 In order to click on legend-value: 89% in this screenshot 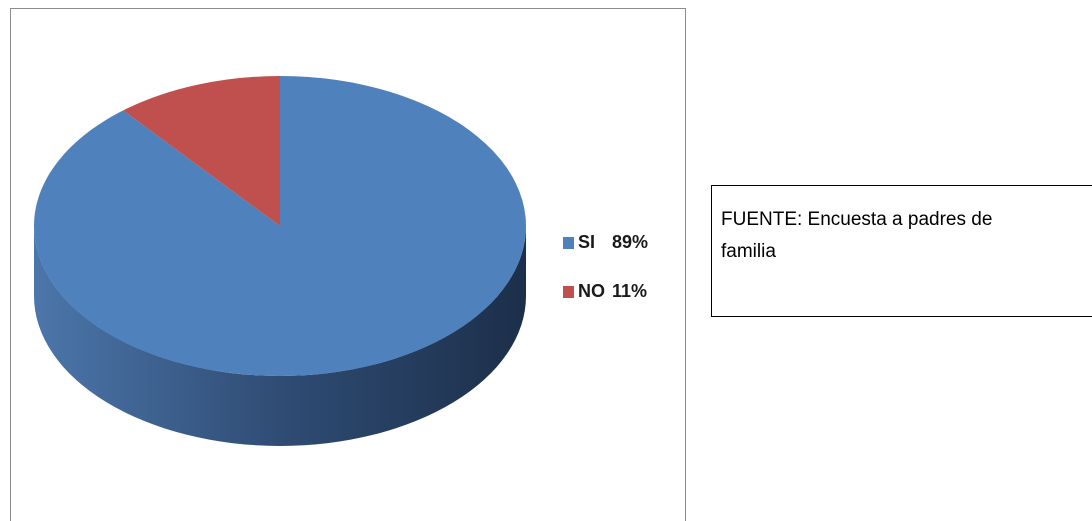, I will do `click(630, 242)`.